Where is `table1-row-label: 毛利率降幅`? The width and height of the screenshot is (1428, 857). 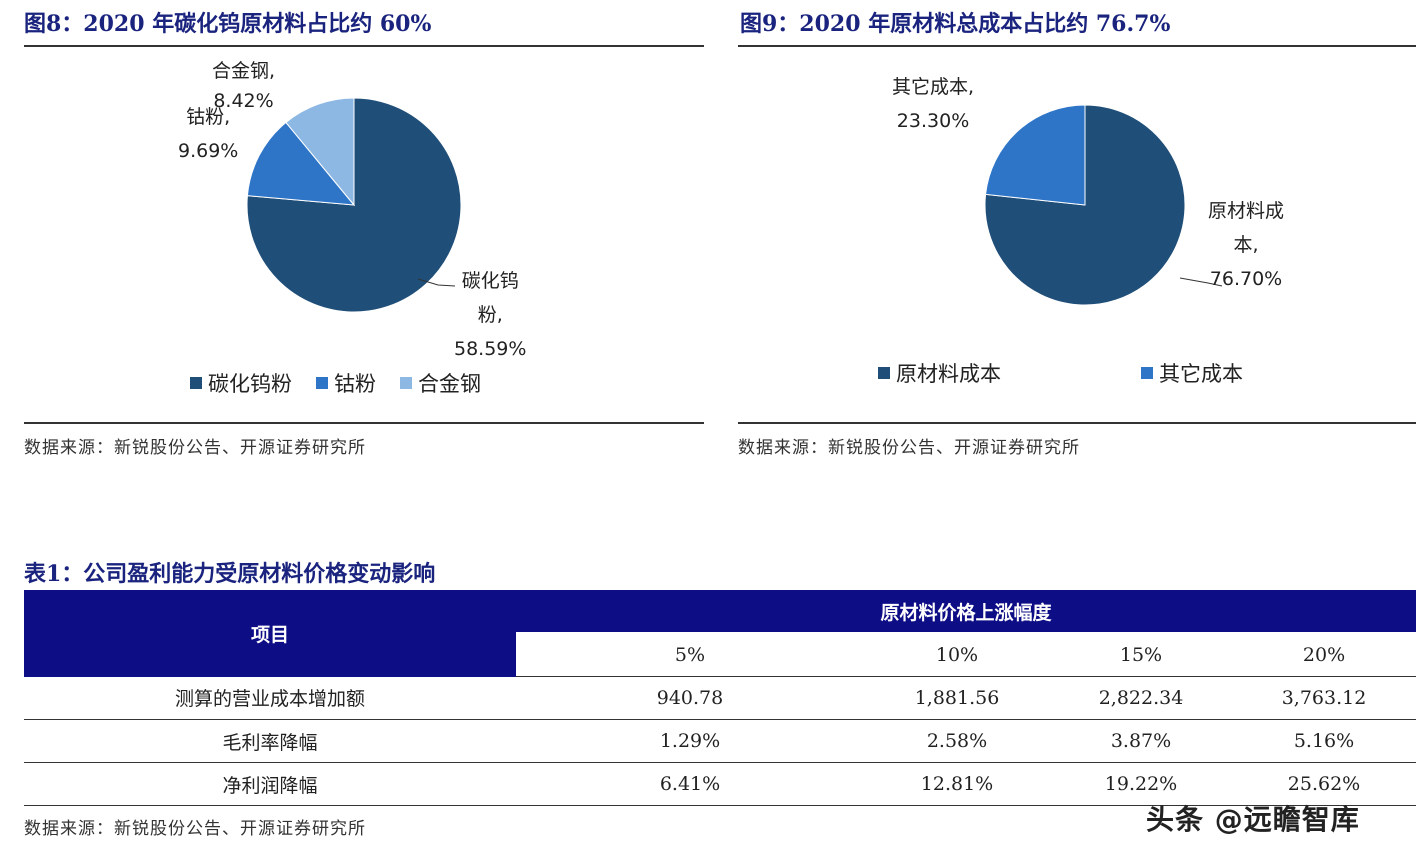 table1-row-label: 毛利率降幅 is located at coordinates (270, 741).